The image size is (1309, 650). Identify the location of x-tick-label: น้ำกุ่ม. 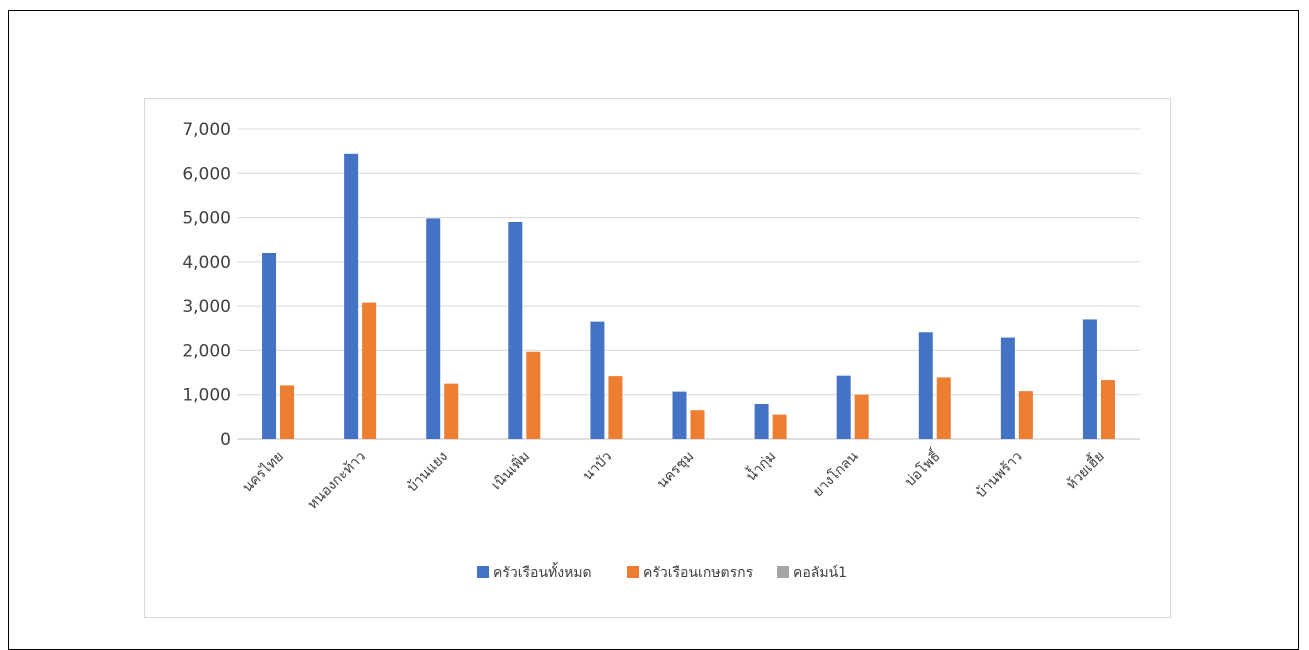
(760, 465).